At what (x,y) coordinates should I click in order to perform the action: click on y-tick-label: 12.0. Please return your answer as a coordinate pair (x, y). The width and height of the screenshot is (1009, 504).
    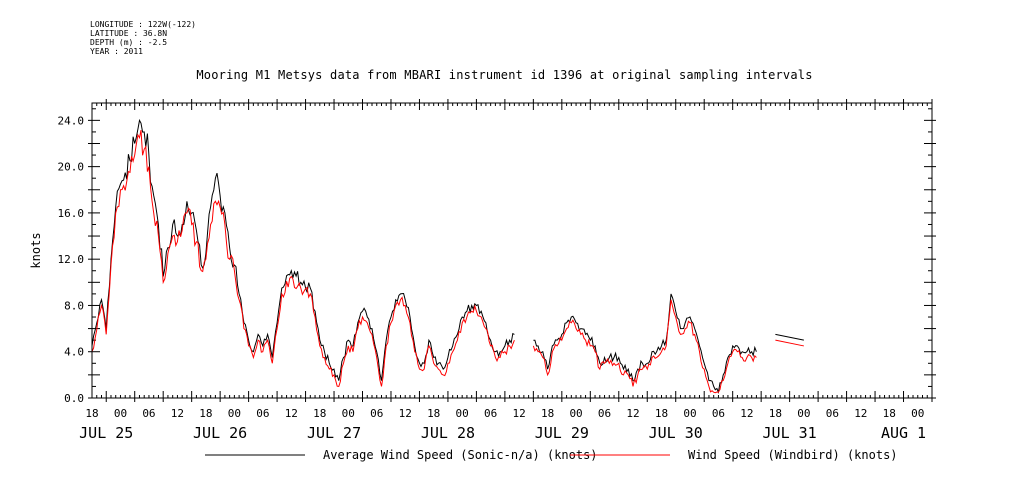
    Looking at the image, I should click on (71, 259).